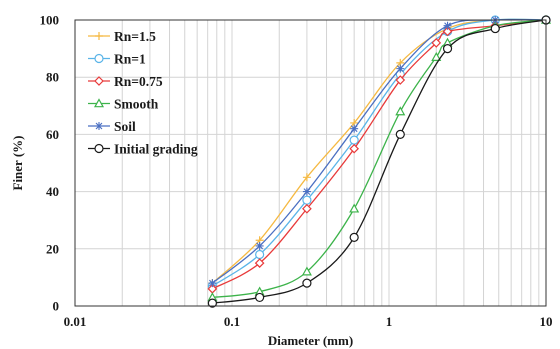 The height and width of the screenshot is (349, 560). What do you see at coordinates (310, 340) in the screenshot?
I see `x-axis-title: Diameter (mm)` at bounding box center [310, 340].